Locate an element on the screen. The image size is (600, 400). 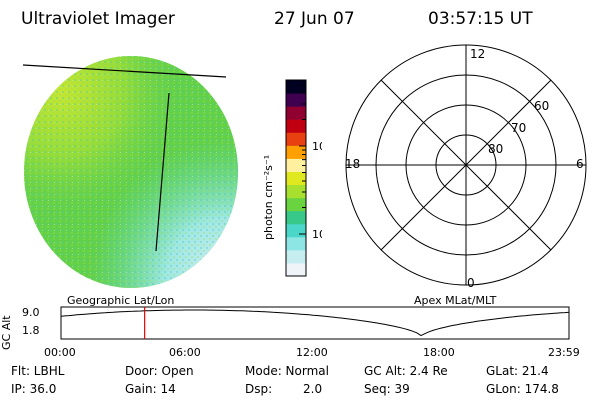
altitude-ytick-high: 9.0 is located at coordinates (31, 312).